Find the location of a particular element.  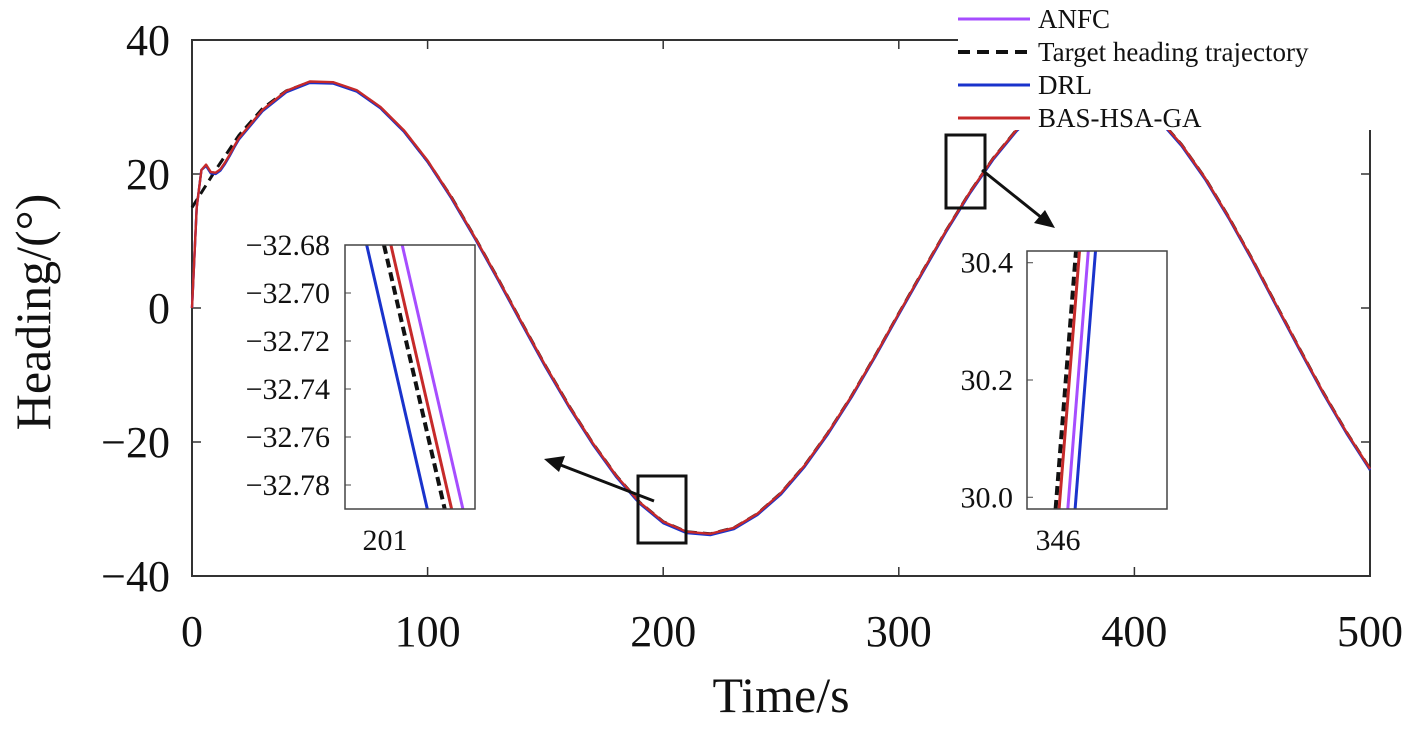

x-tick-label: 300 is located at coordinates (899, 631).